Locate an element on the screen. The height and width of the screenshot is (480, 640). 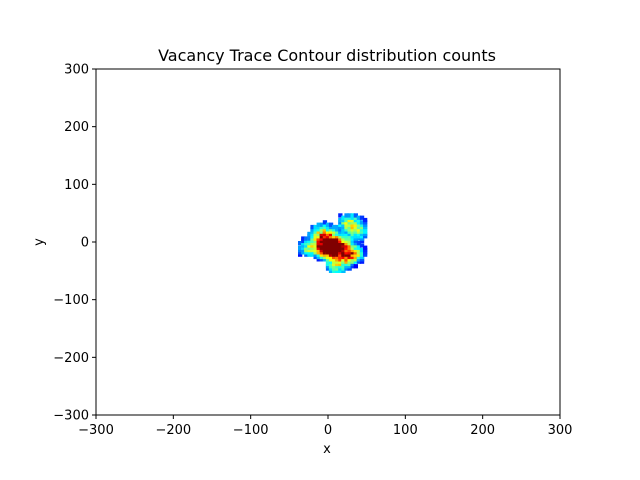
x-tick-label: 100 is located at coordinates (405, 430).